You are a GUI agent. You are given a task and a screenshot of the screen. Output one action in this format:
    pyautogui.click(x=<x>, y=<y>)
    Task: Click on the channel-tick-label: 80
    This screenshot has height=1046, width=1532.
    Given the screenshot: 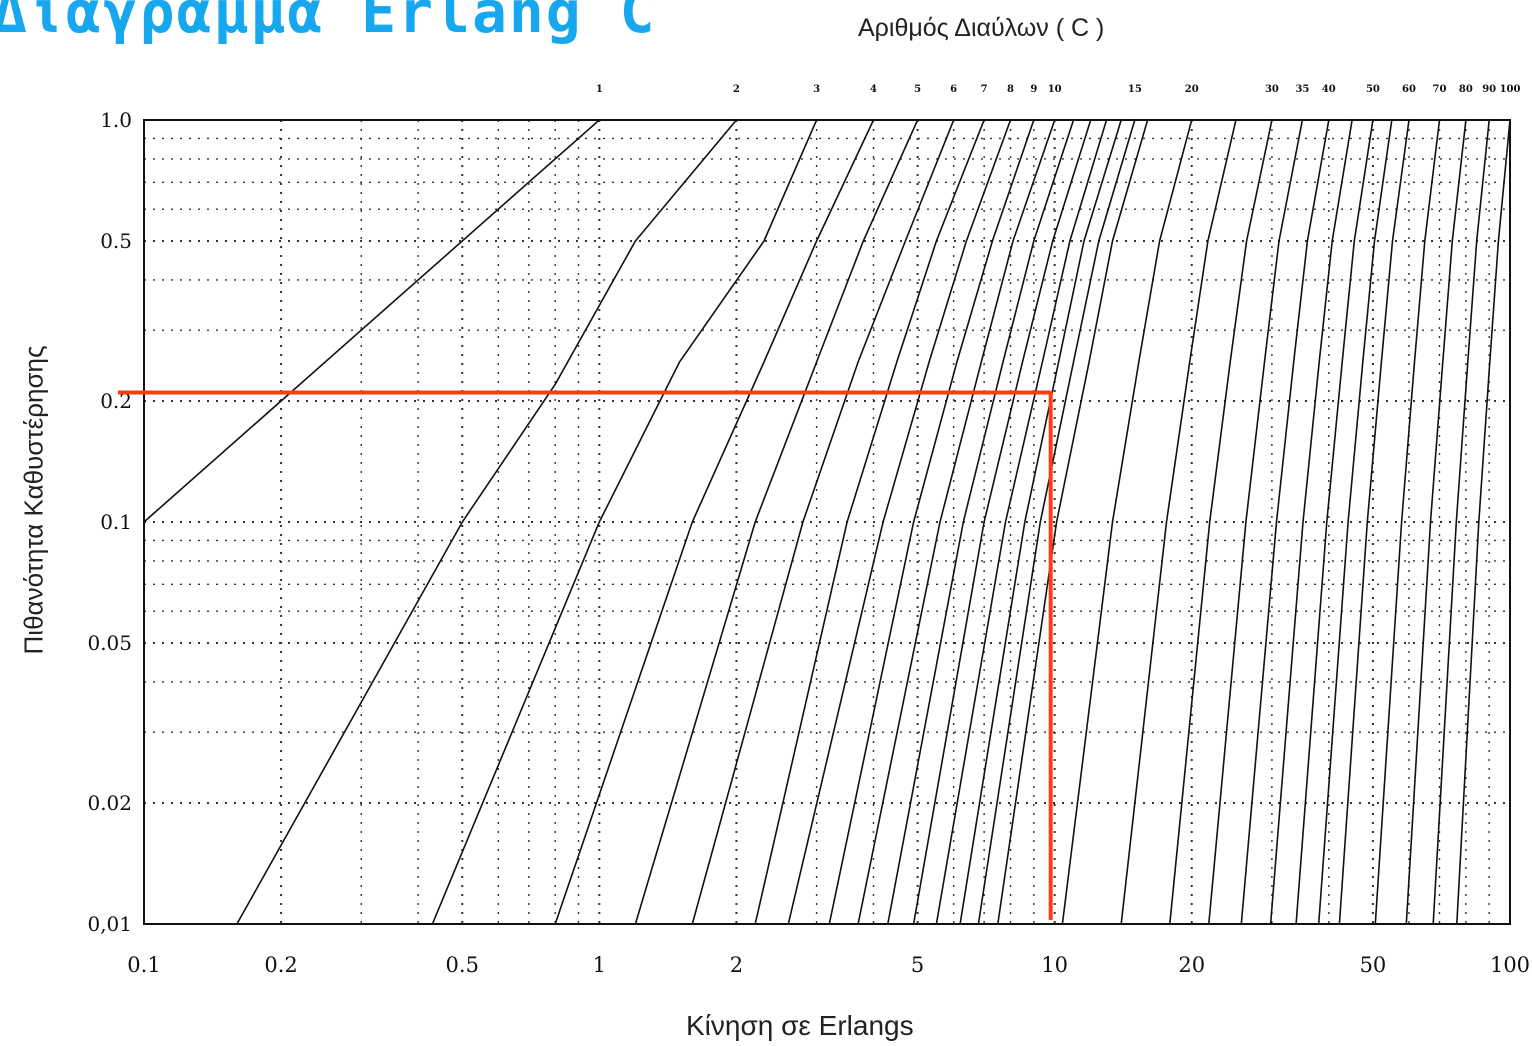 What is the action you would take?
    pyautogui.click(x=1466, y=89)
    